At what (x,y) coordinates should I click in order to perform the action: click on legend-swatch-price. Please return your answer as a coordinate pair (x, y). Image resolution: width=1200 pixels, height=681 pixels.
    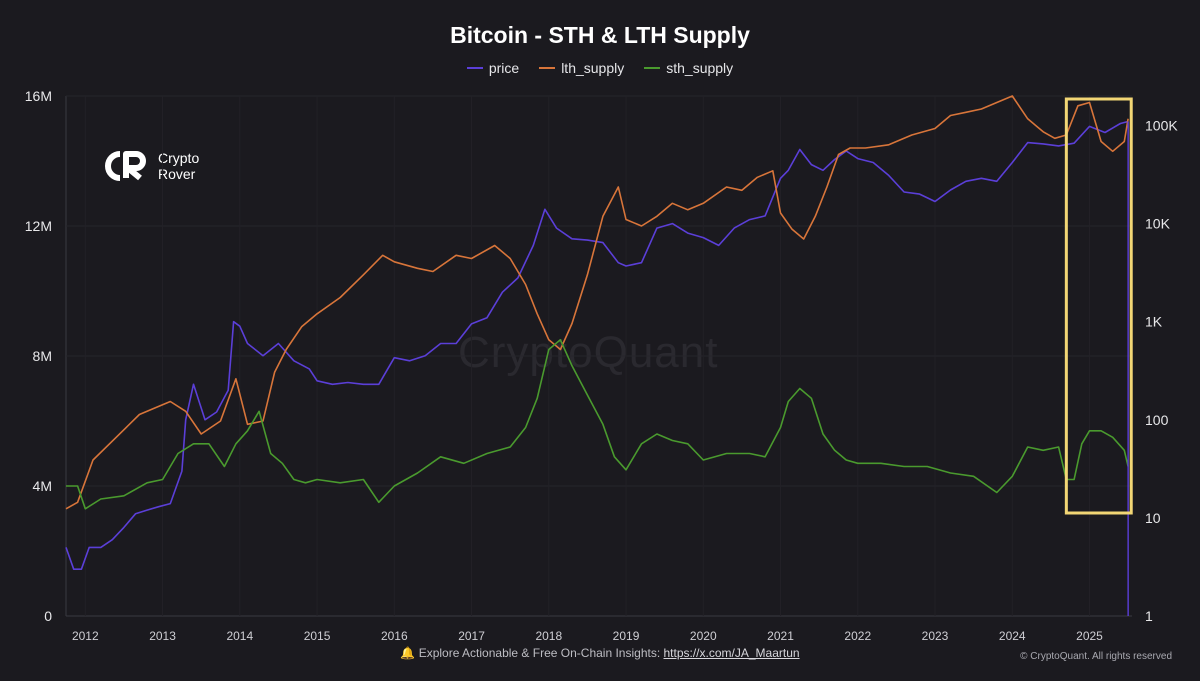
    Looking at the image, I should click on (474, 68).